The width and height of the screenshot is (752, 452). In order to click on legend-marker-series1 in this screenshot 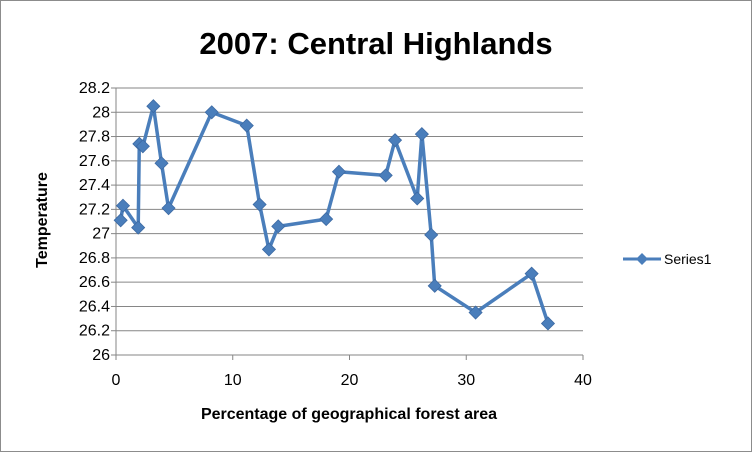, I will do `click(642, 259)`.